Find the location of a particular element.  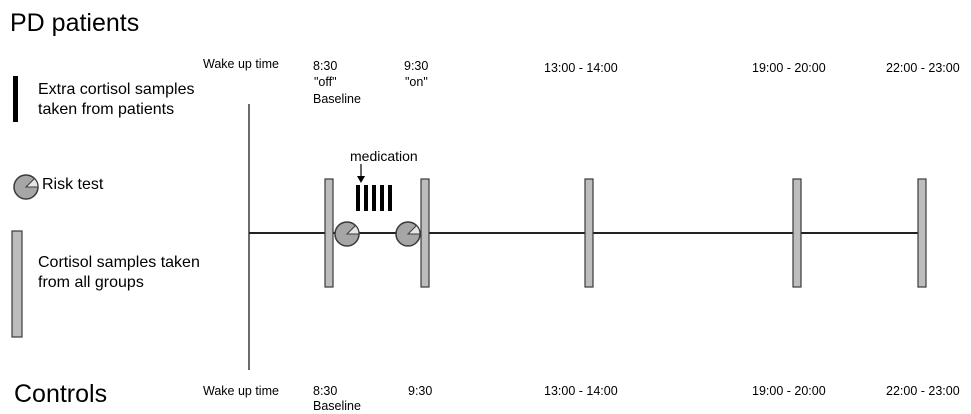

controls-time-0930: 9:30 is located at coordinates (420, 391).